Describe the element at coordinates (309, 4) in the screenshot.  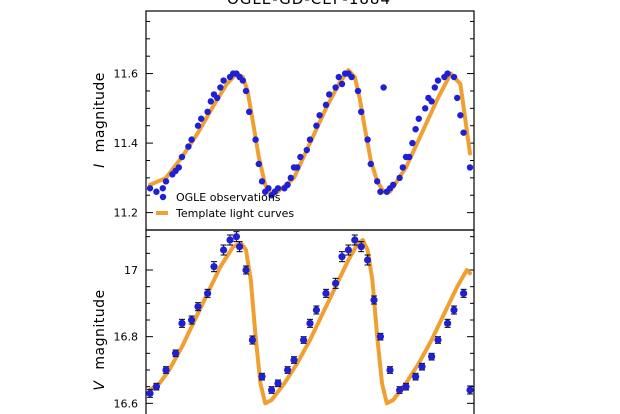
I see `chart-title: OGLE-GD-CEP-1884` at that location.